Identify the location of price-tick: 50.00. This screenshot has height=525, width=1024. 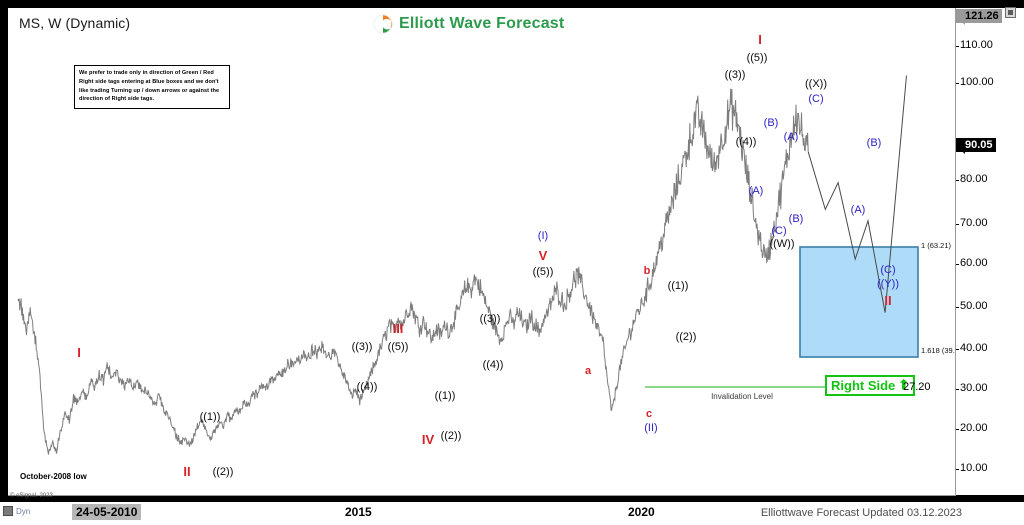
(972, 306).